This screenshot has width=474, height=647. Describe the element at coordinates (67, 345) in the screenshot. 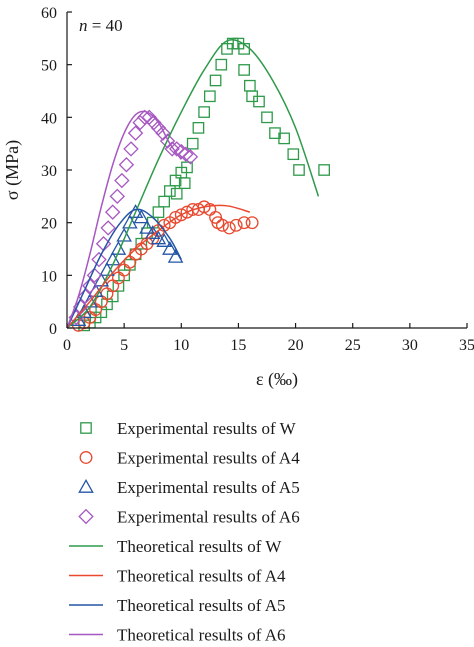

I see `x-tick-label: 0` at that location.